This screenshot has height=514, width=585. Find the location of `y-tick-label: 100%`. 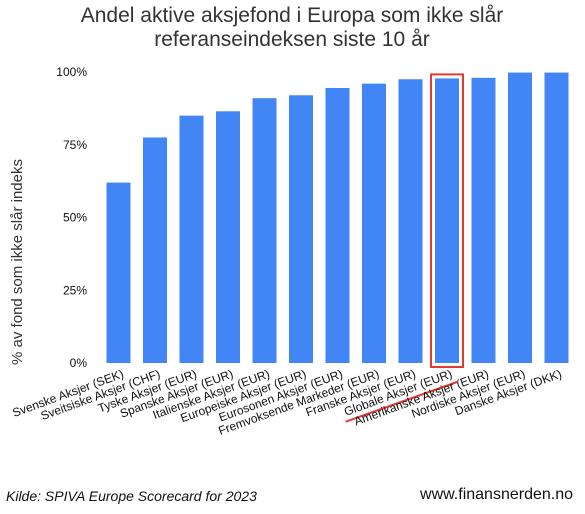

y-tick-label: 100% is located at coordinates (71, 72).